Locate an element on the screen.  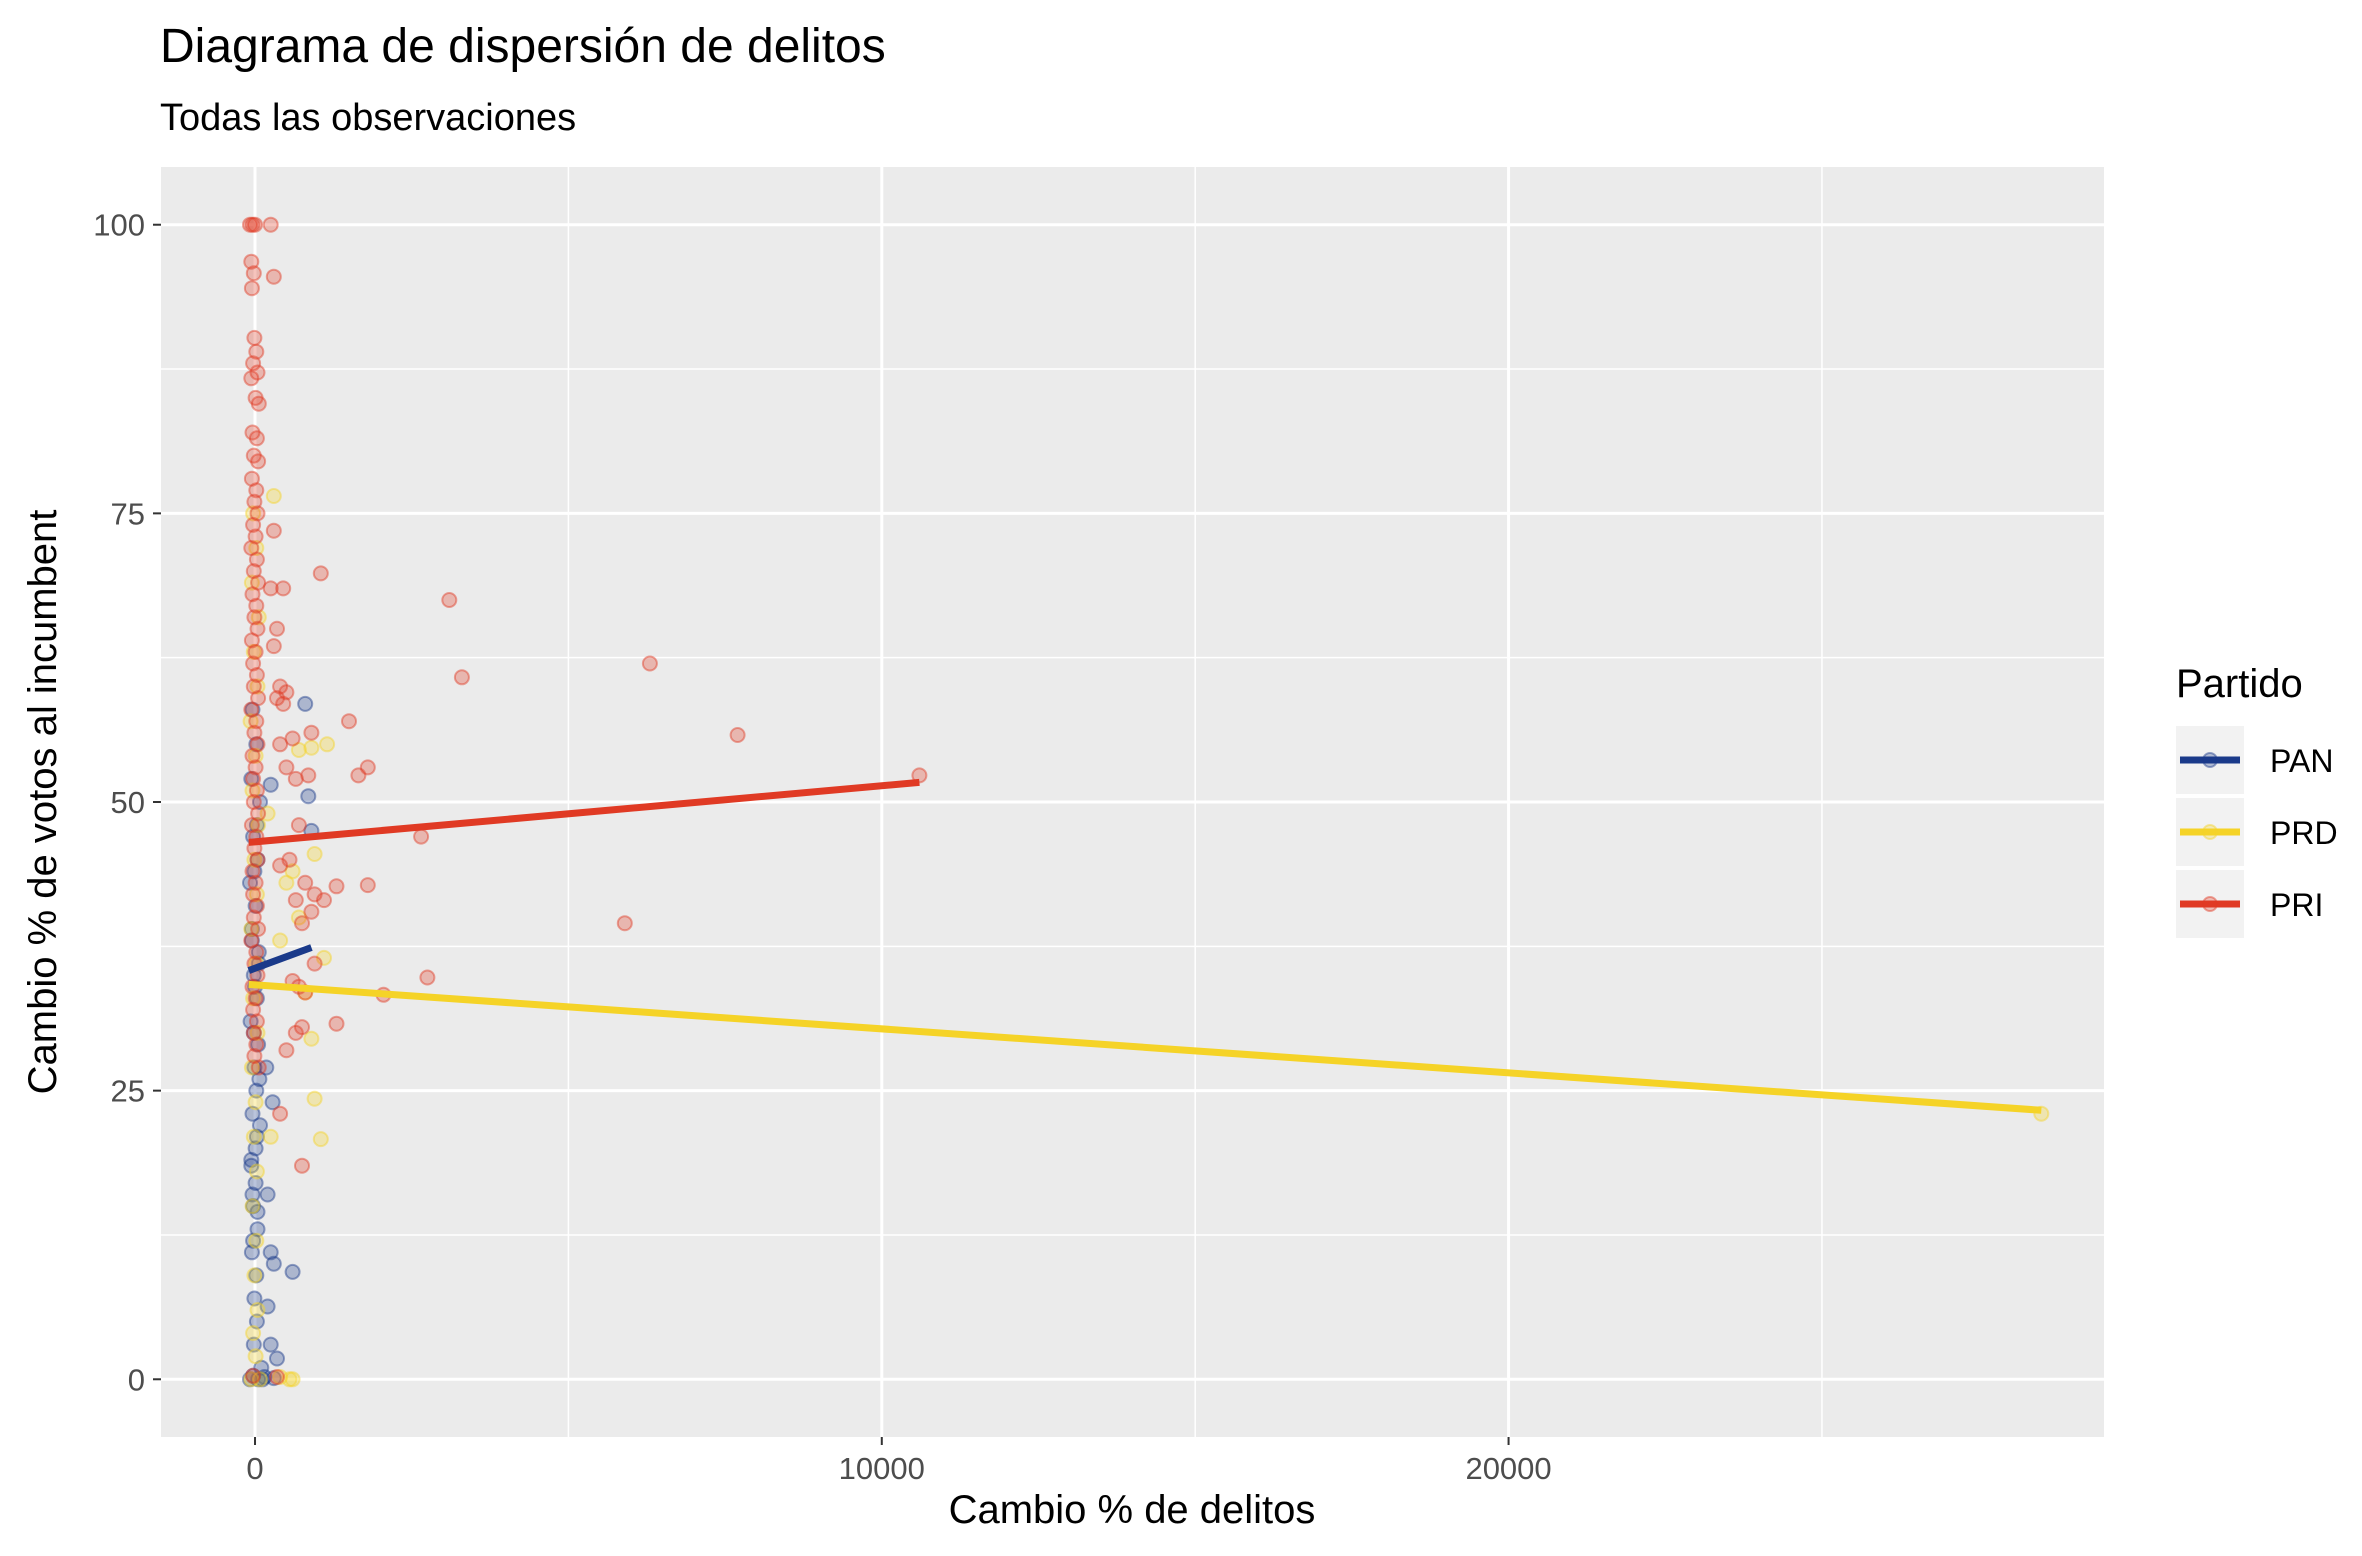
x-axis-title: Cambio % de delitos is located at coordinates (1132, 1510).